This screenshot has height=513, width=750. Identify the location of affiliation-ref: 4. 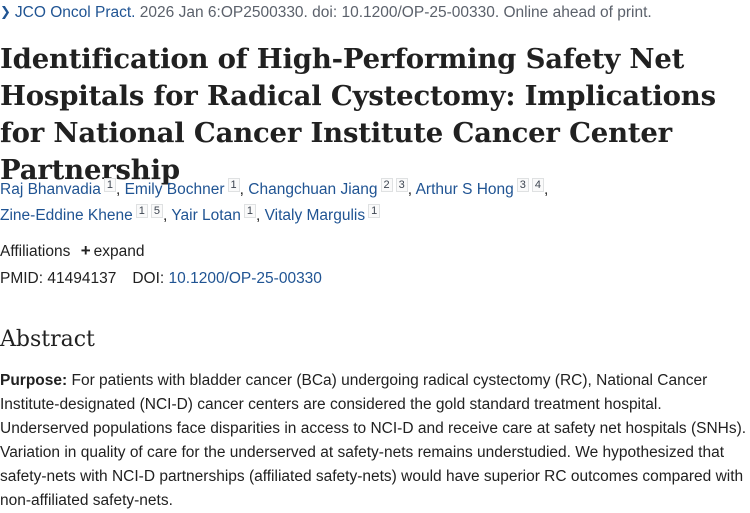
(538, 185).